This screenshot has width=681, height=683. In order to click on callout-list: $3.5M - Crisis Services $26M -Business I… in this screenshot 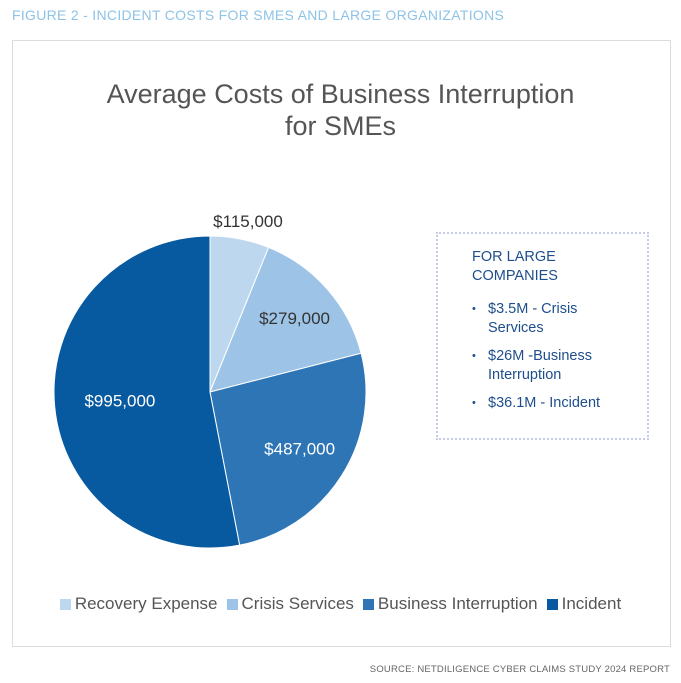, I will do `click(550, 356)`.